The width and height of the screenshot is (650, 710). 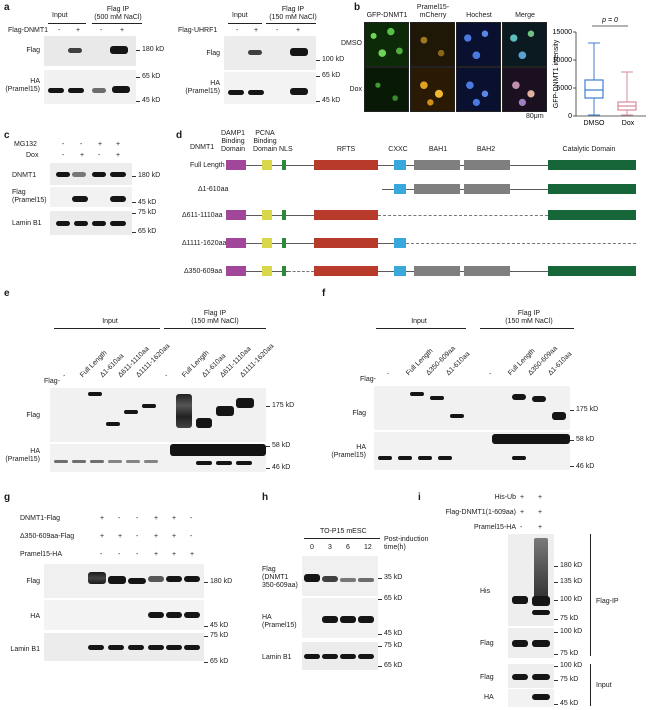 I want to click on micrograph-dmso-gfp, so click(x=386, y=44).